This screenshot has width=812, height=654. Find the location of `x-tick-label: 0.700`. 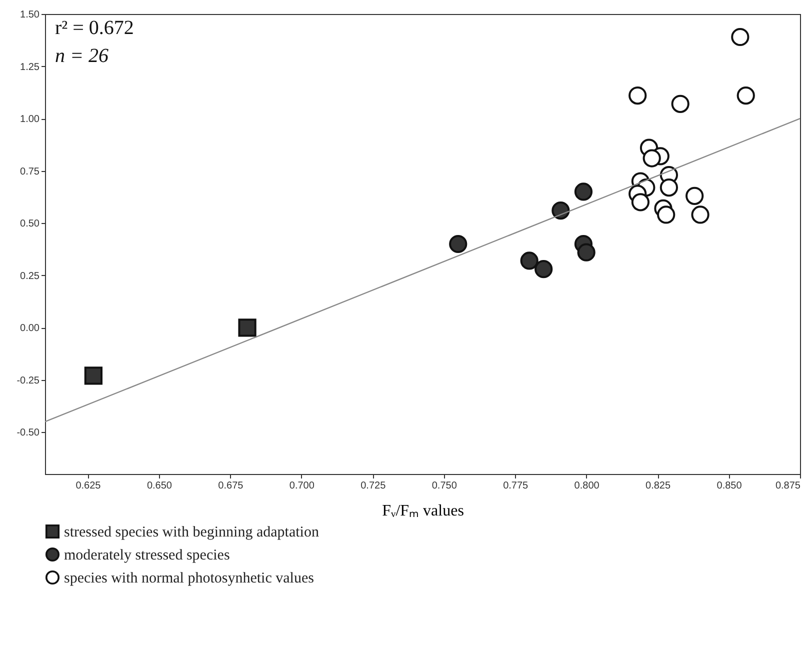

x-tick-label: 0.700 is located at coordinates (302, 486).